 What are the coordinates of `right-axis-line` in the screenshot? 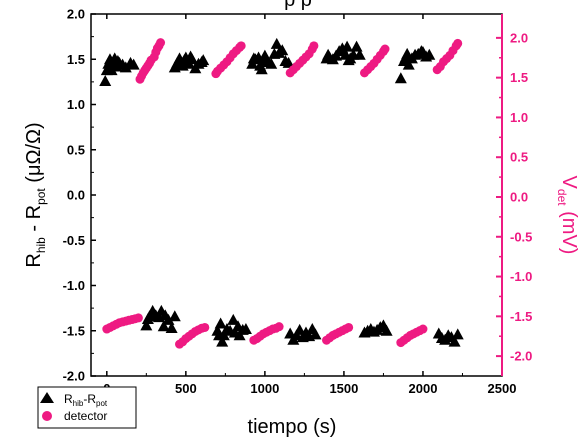 It's located at (502, 195).